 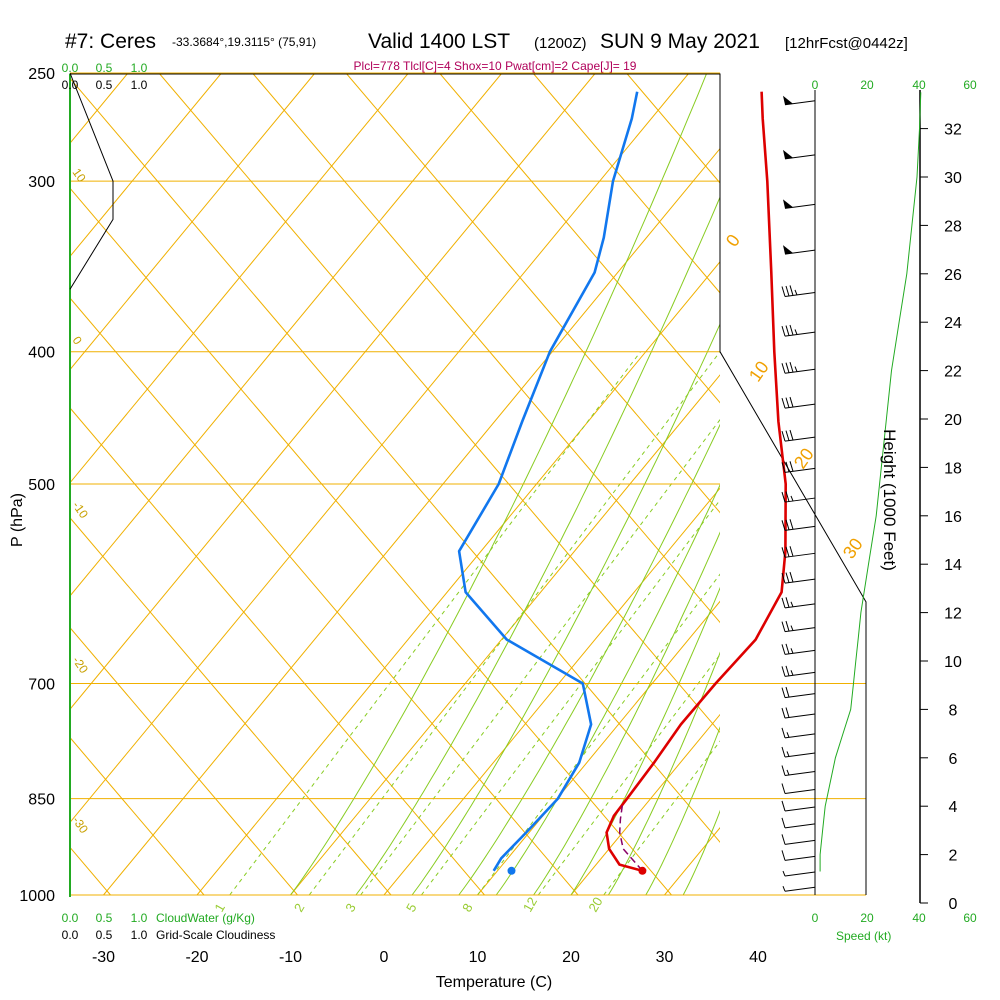 What do you see at coordinates (953, 662) in the screenshot?
I see `height-tick-label: 10` at bounding box center [953, 662].